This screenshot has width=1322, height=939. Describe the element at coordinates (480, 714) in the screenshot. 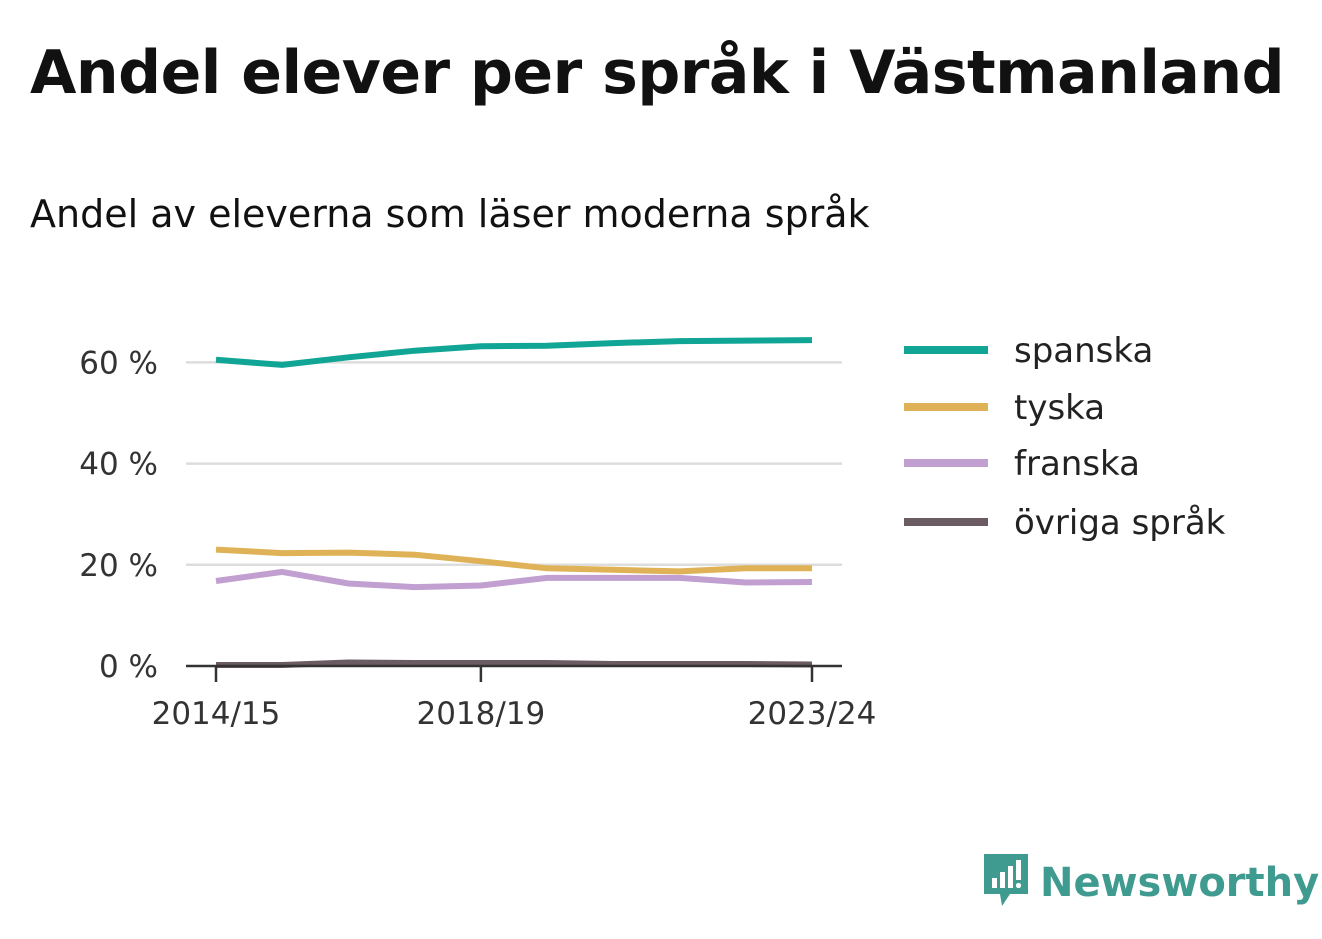

I see `x-tick-label: 2018/19` at that location.